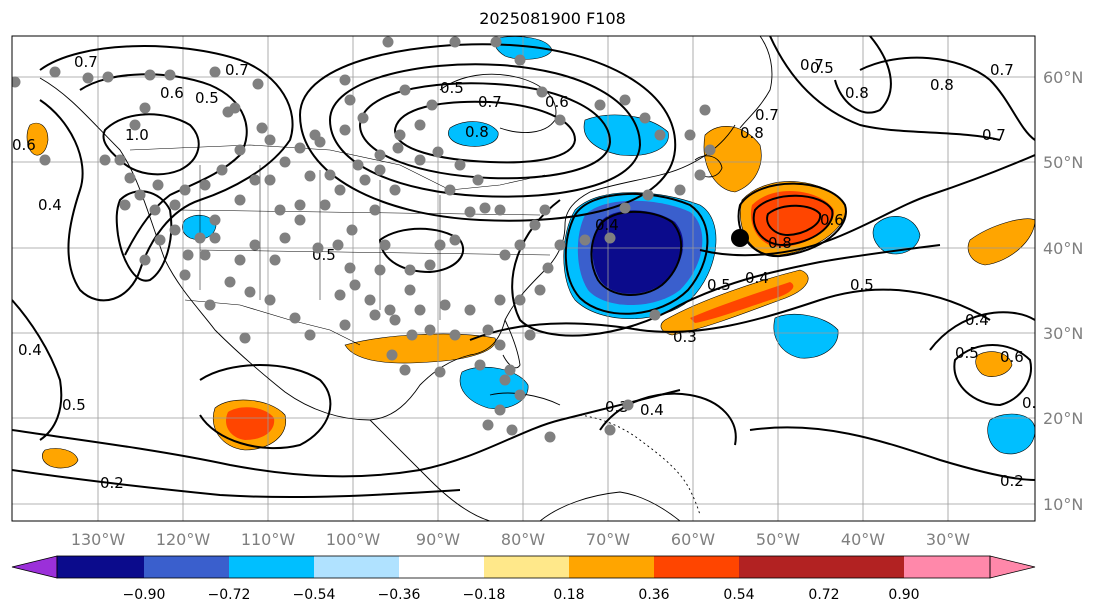 This screenshot has height=615, width=1105. I want to click on colorbar-extend-high, so click(1012, 567).